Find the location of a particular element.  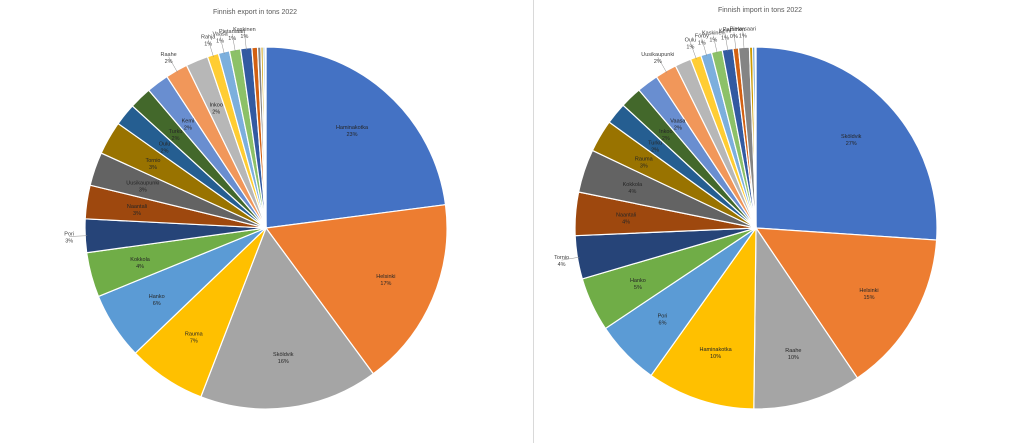

slice-percent: 7% is located at coordinates (194, 342).